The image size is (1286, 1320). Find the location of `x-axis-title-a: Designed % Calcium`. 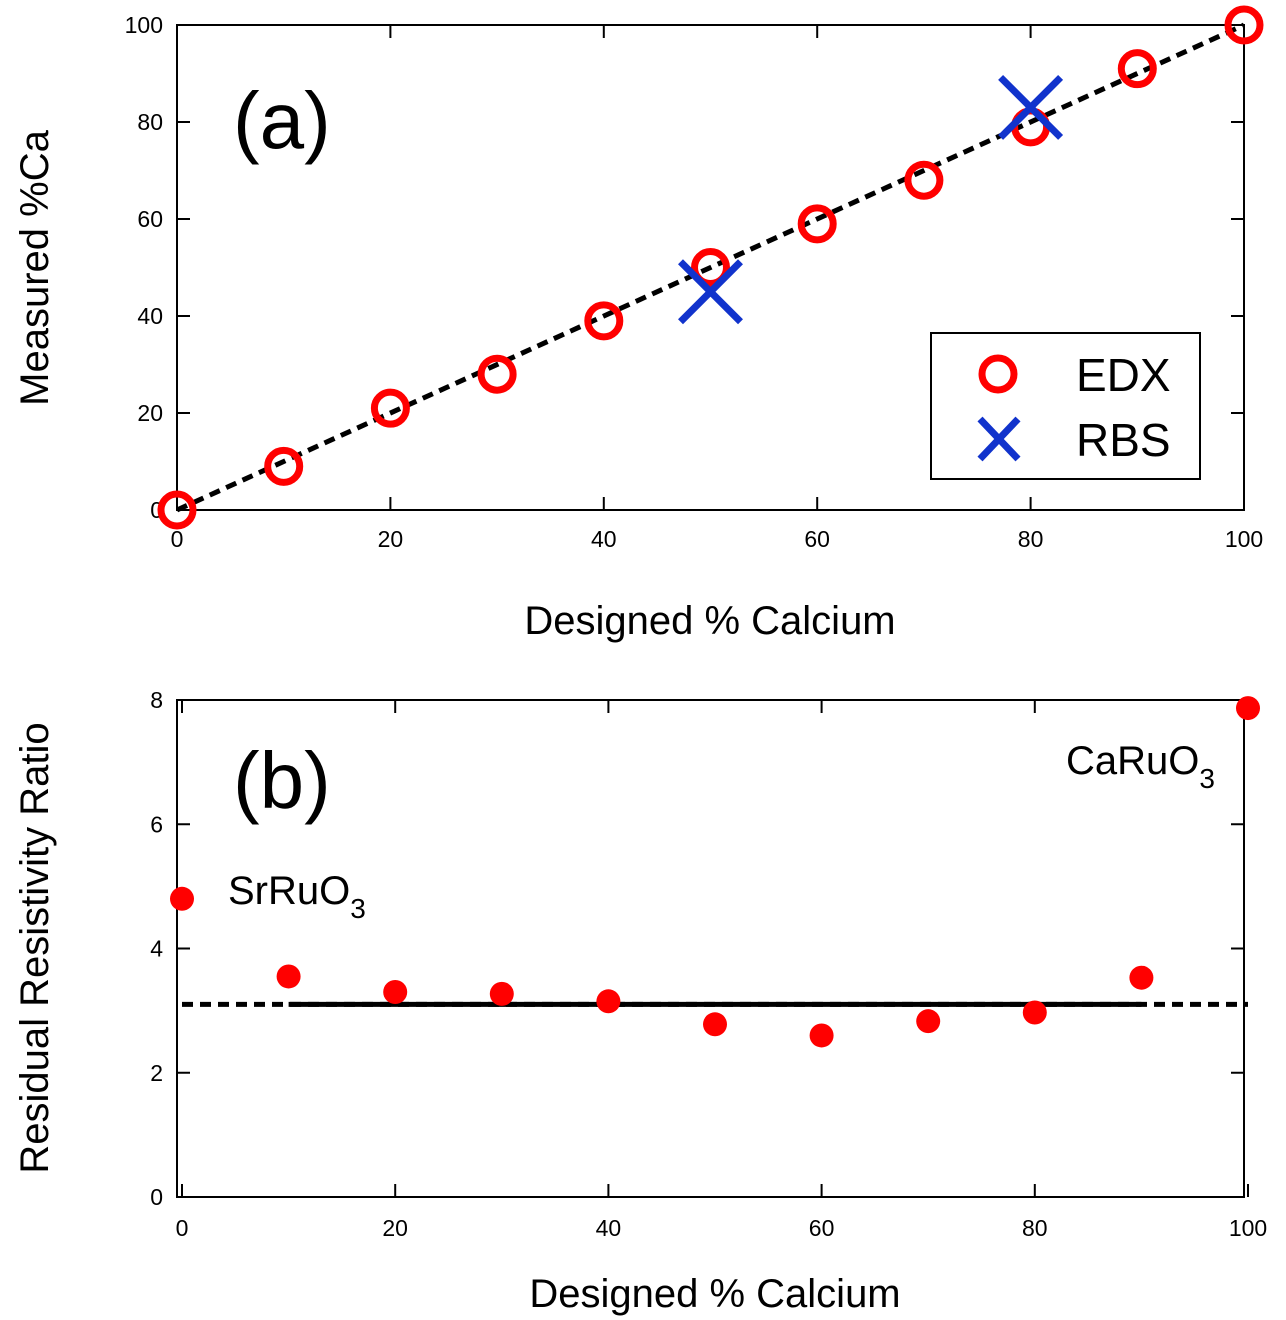

x-axis-title-a: Designed % Calcium is located at coordinates (709, 621).